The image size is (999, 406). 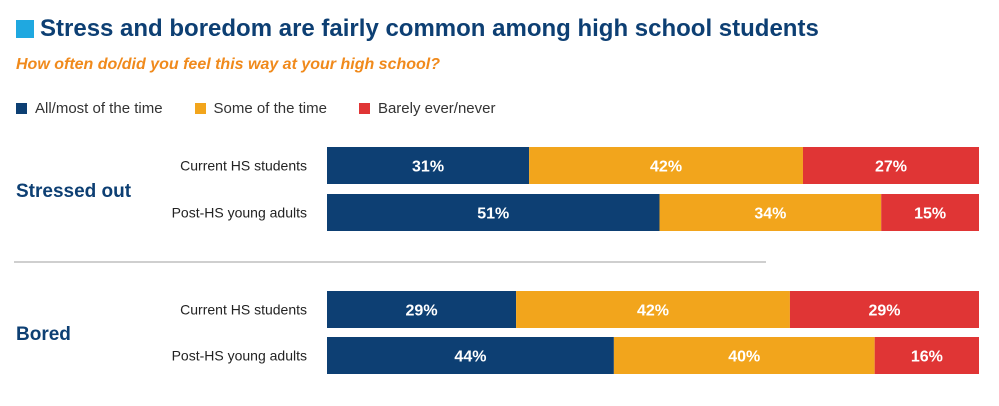 I want to click on data-label: 16%, so click(x=927, y=357).